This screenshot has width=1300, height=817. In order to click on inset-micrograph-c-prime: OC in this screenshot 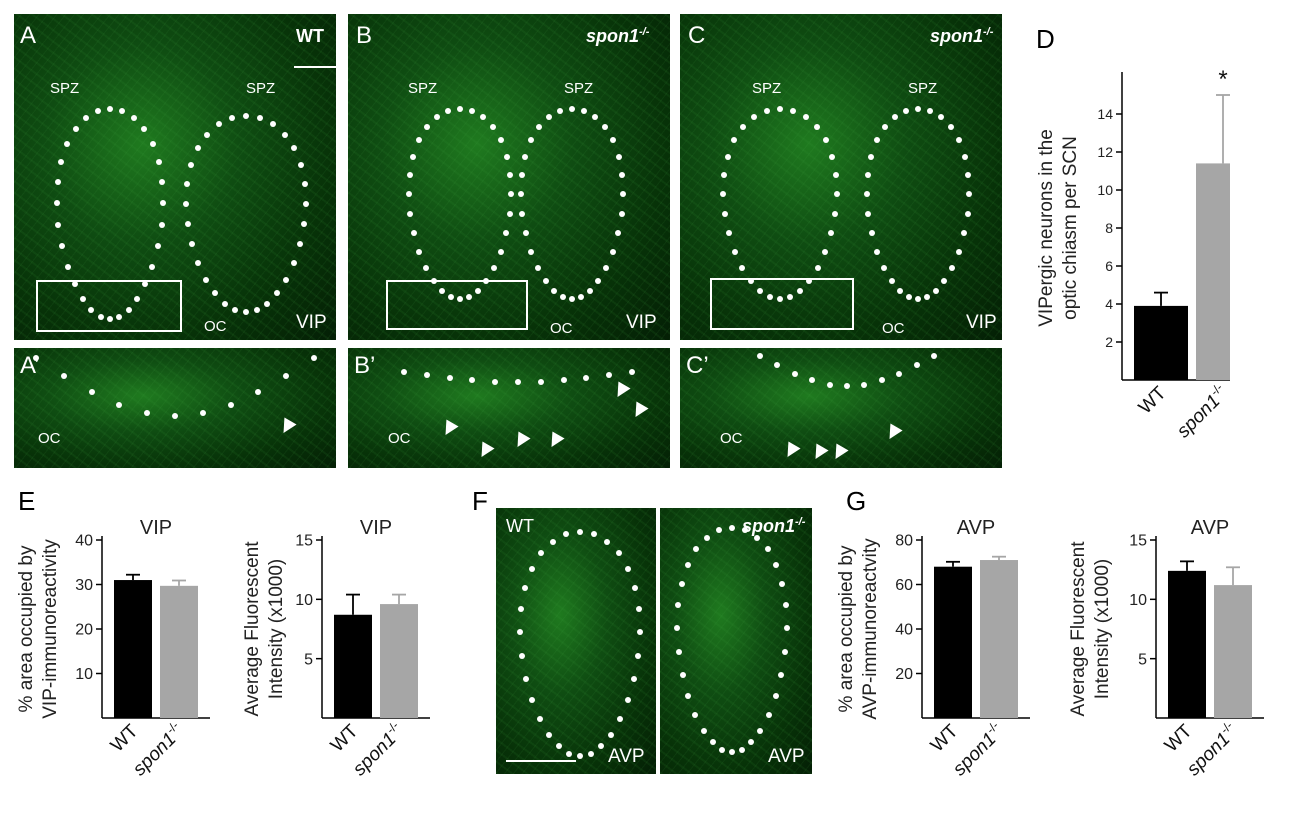, I will do `click(841, 408)`.